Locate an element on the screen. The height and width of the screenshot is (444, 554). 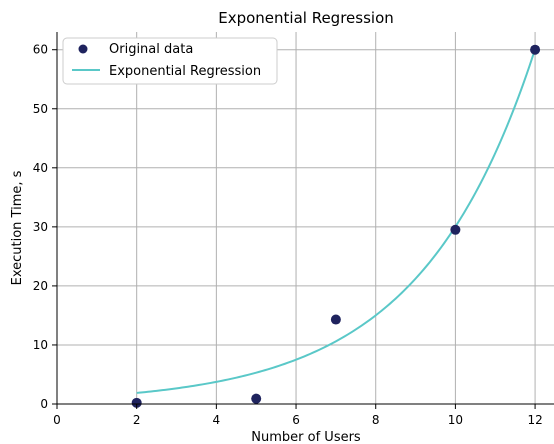
x-tick-label: 4 is located at coordinates (217, 420).